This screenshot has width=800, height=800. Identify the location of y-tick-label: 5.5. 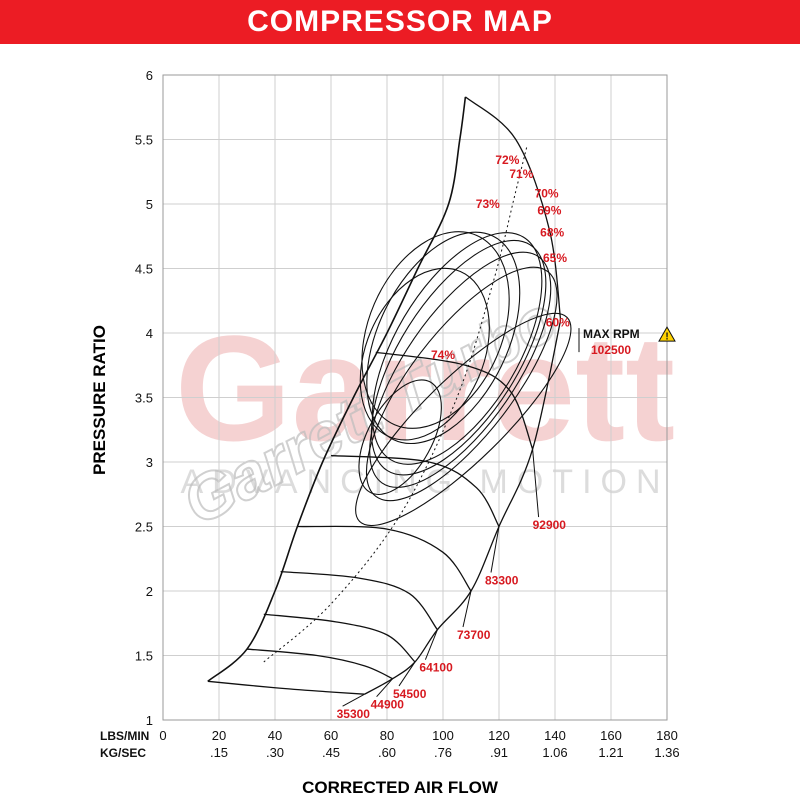
(144, 140).